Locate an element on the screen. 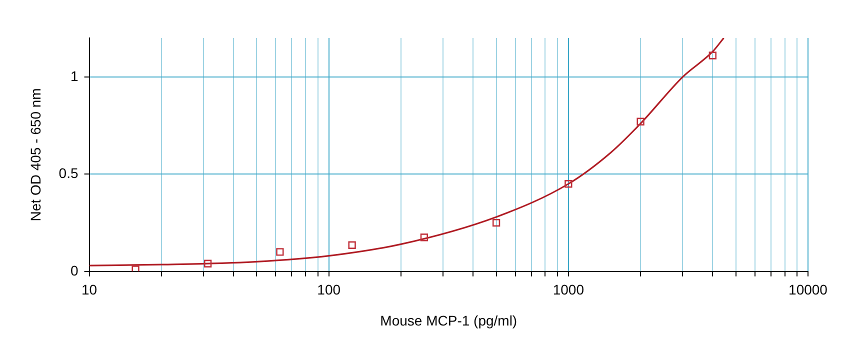  y-axis-title: Net OD 405 - 650 nm is located at coordinates (35, 155).